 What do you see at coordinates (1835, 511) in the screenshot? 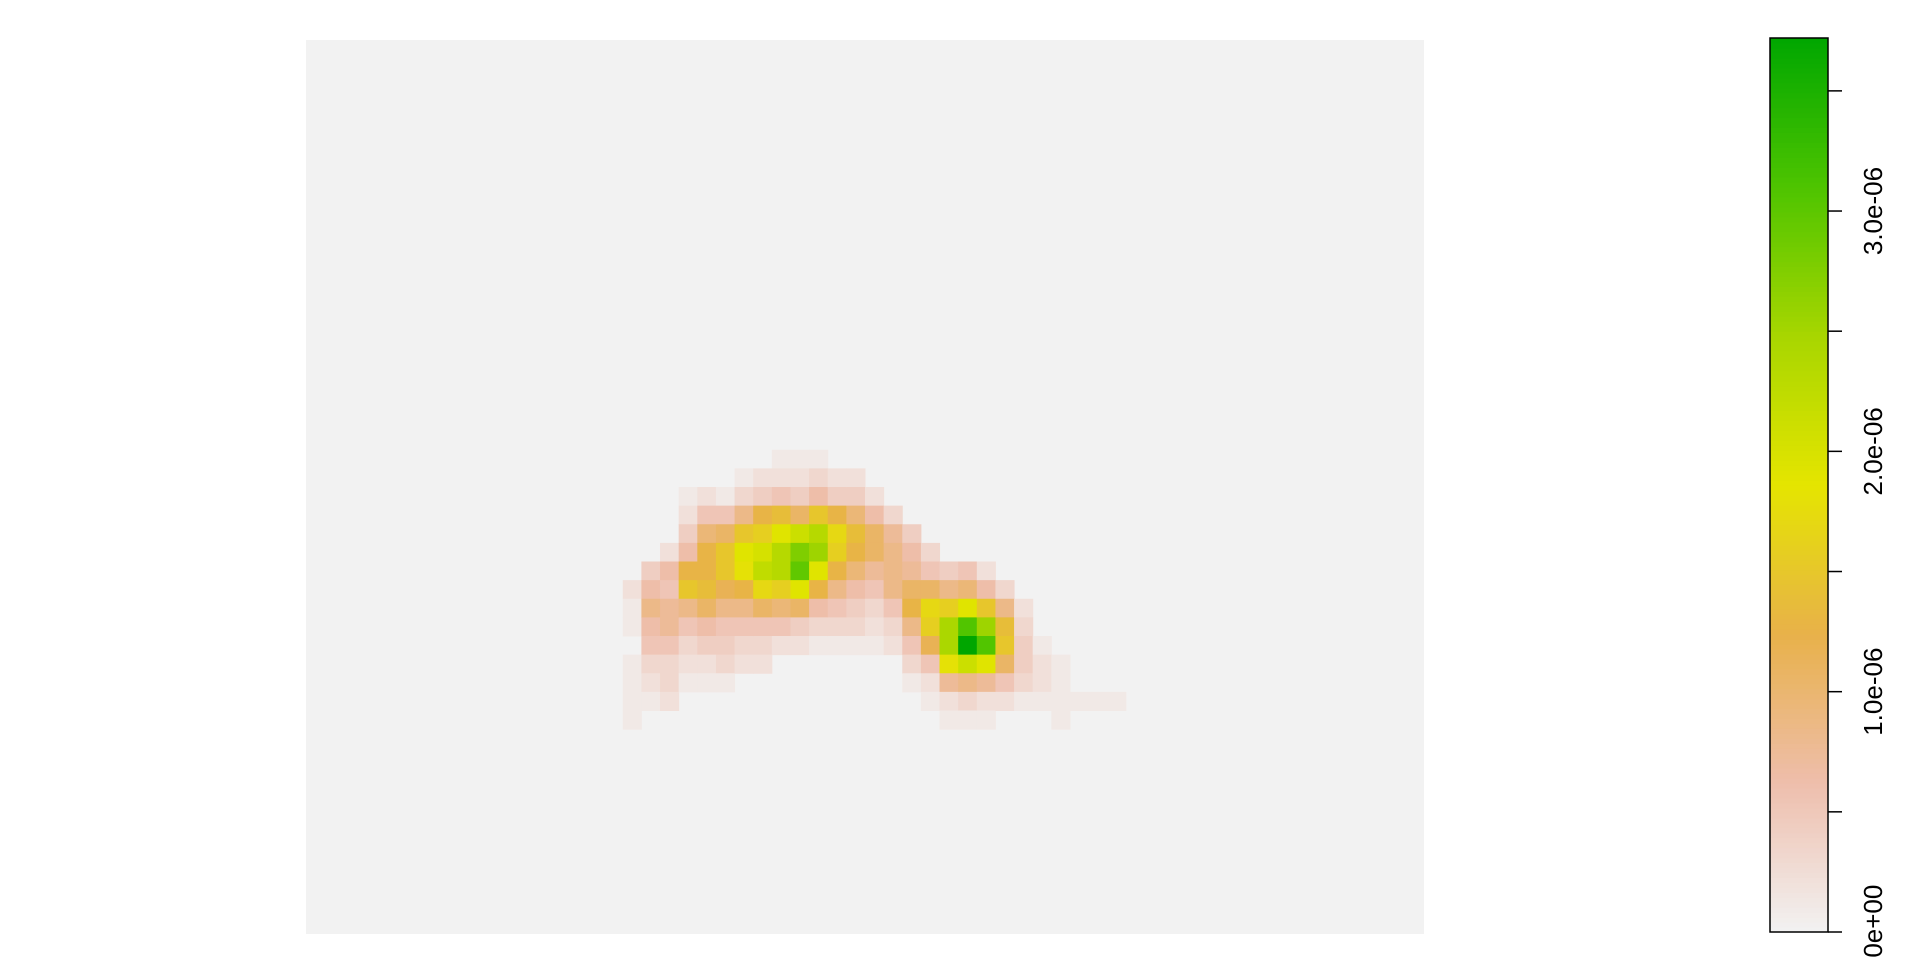
I see `colorbar-ticks` at bounding box center [1835, 511].